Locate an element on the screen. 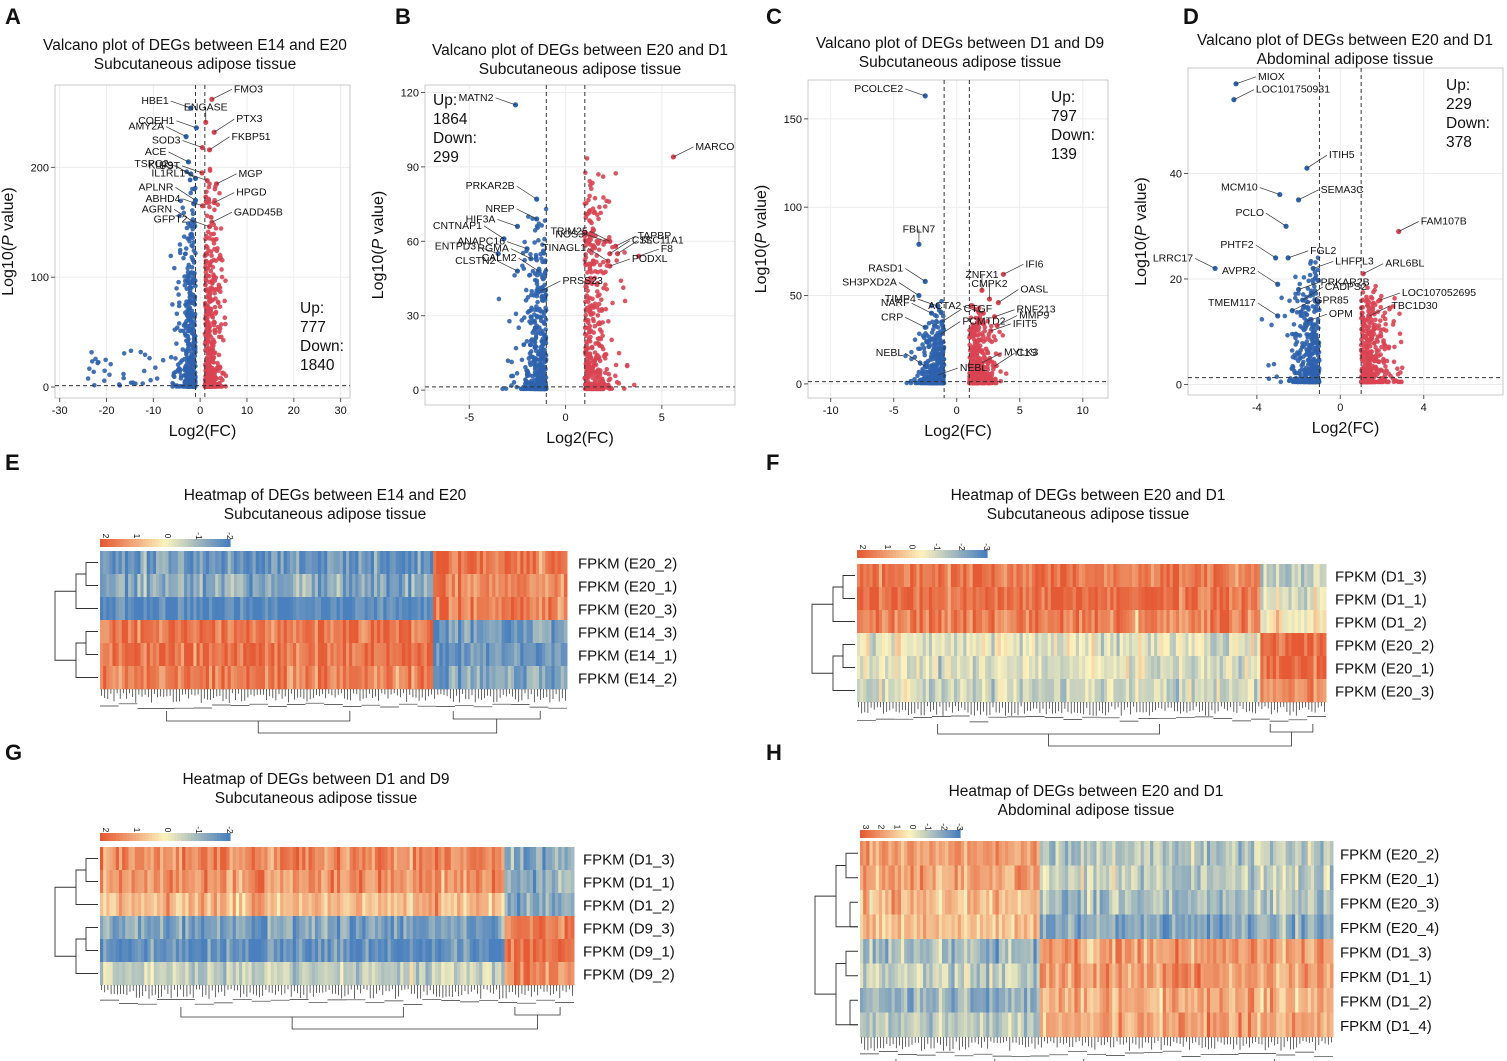  panel-letter: F is located at coordinates (772, 462).